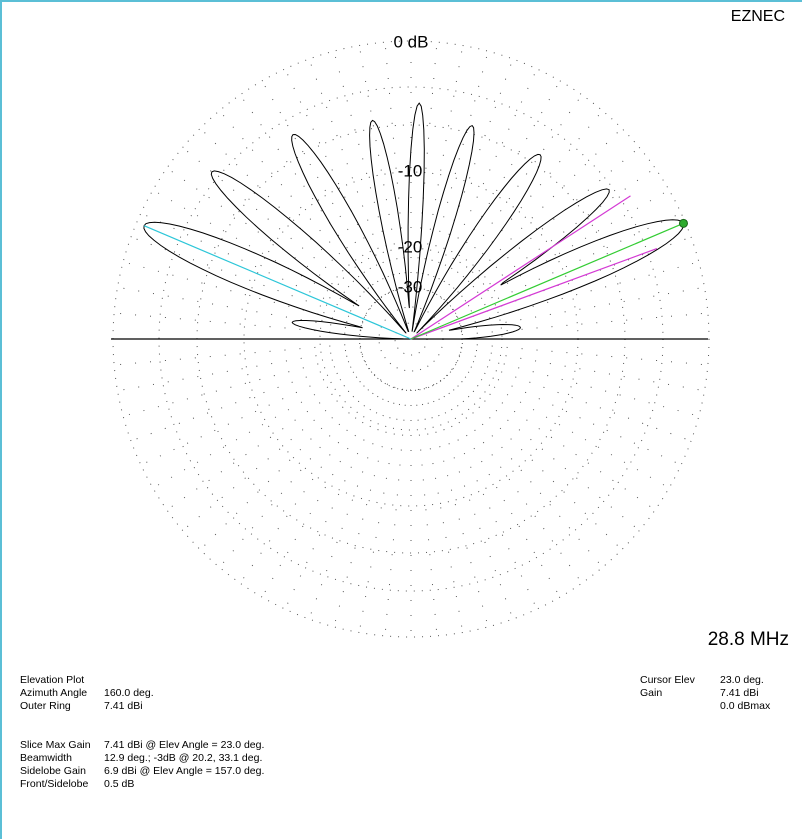 The image size is (802, 839). I want to click on frequency: 28.8 MHz, so click(748, 639).